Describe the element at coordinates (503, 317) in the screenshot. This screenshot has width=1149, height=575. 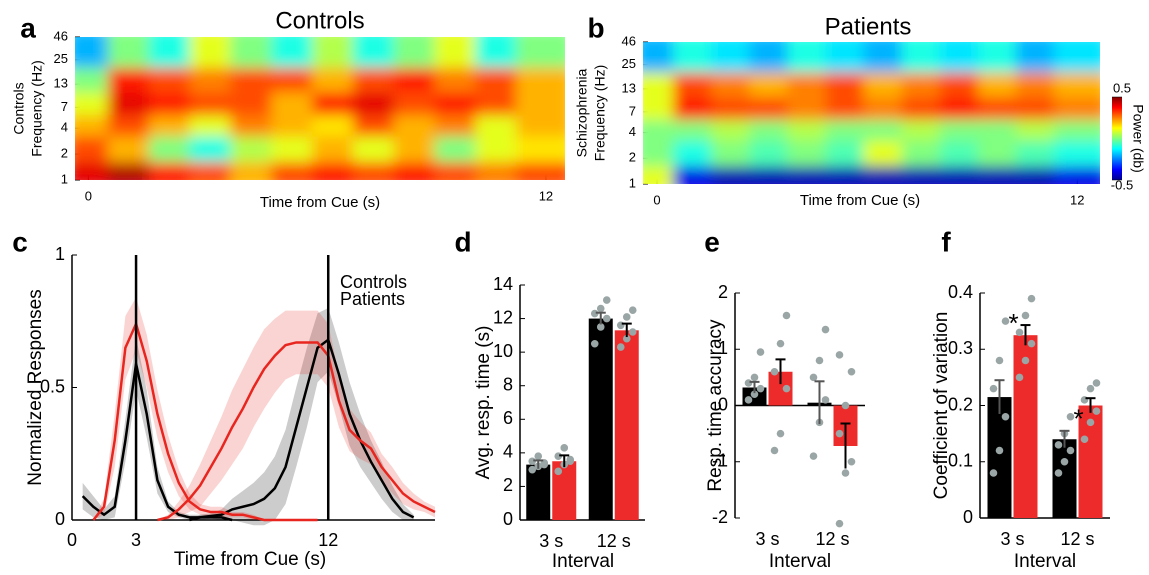
I see `y-tick-label: 12` at that location.